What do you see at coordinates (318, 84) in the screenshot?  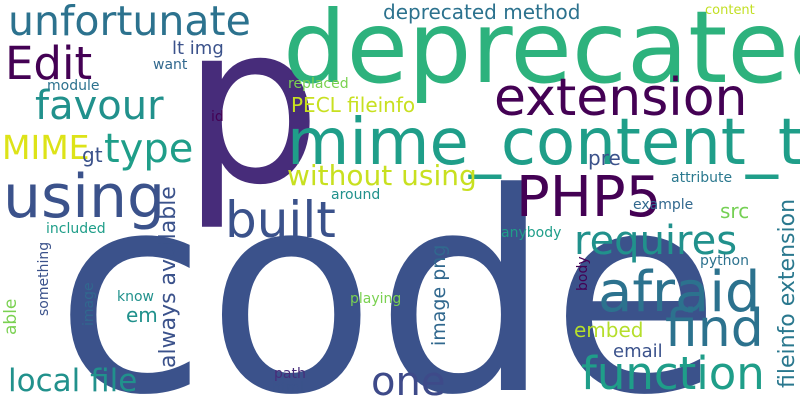 I see `word-replaced: replaced` at bounding box center [318, 84].